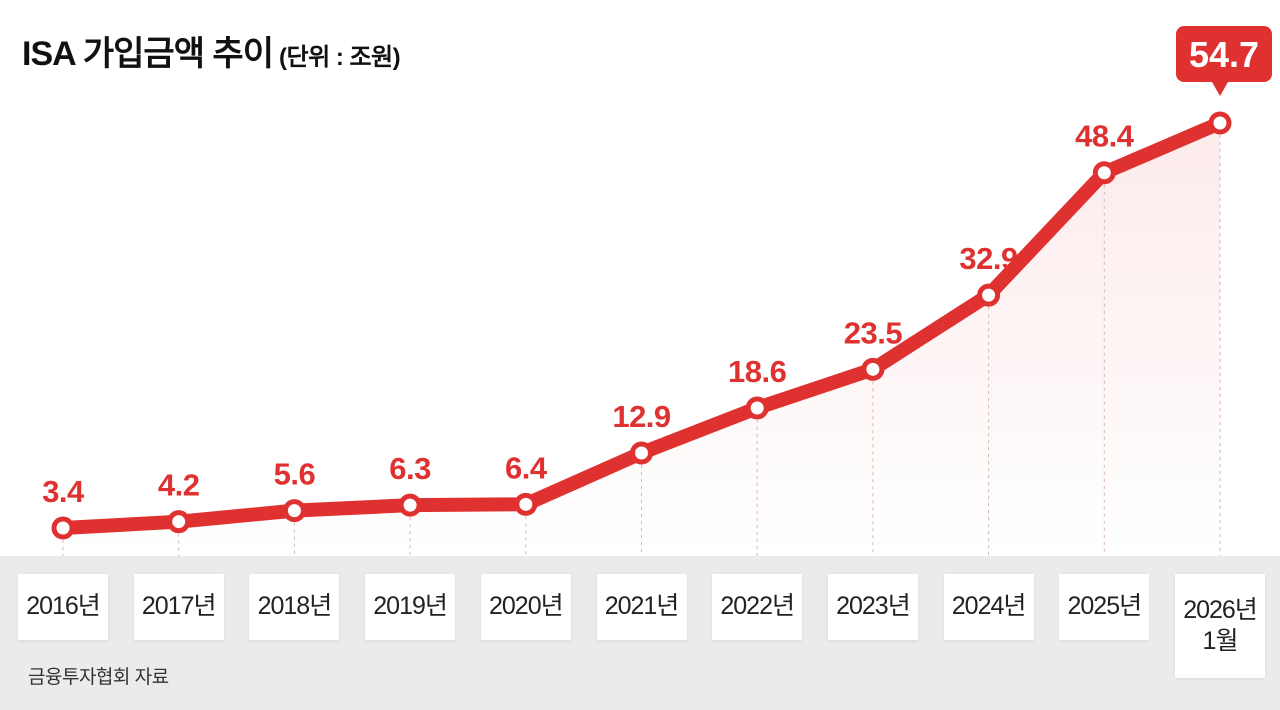 This screenshot has height=710, width=1280. What do you see at coordinates (757, 607) in the screenshot?
I see `category-label: 2022년` at bounding box center [757, 607].